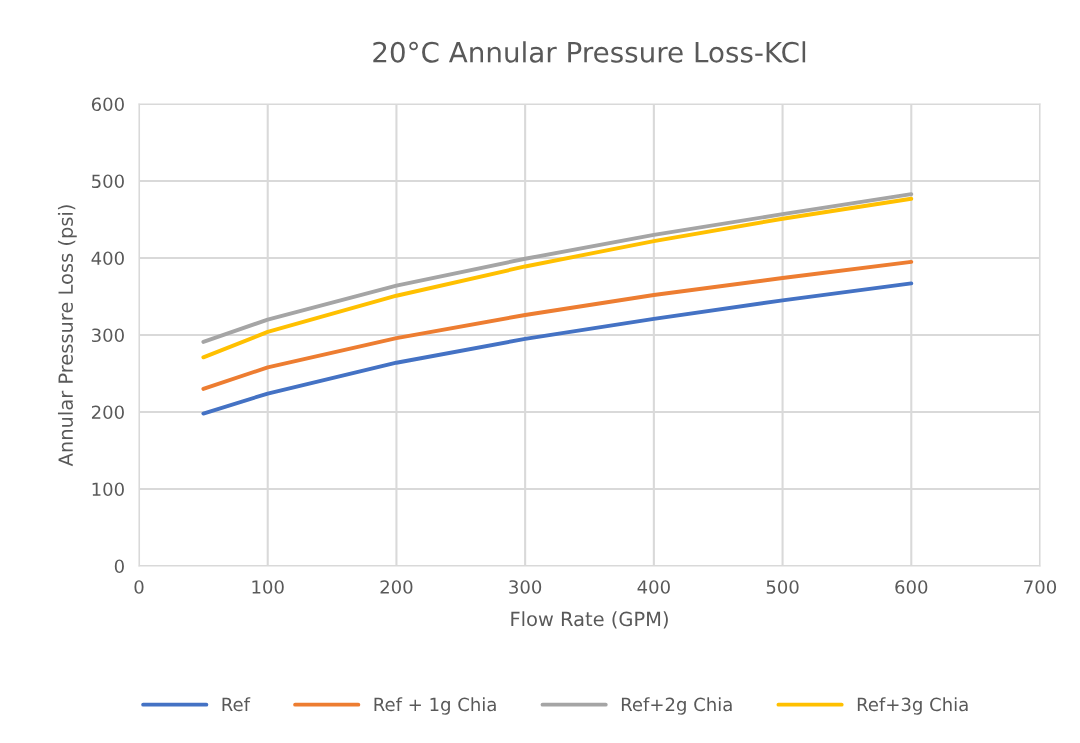 The width and height of the screenshot is (1080, 743). I want to click on y-tick-label: 100, so click(108, 489).